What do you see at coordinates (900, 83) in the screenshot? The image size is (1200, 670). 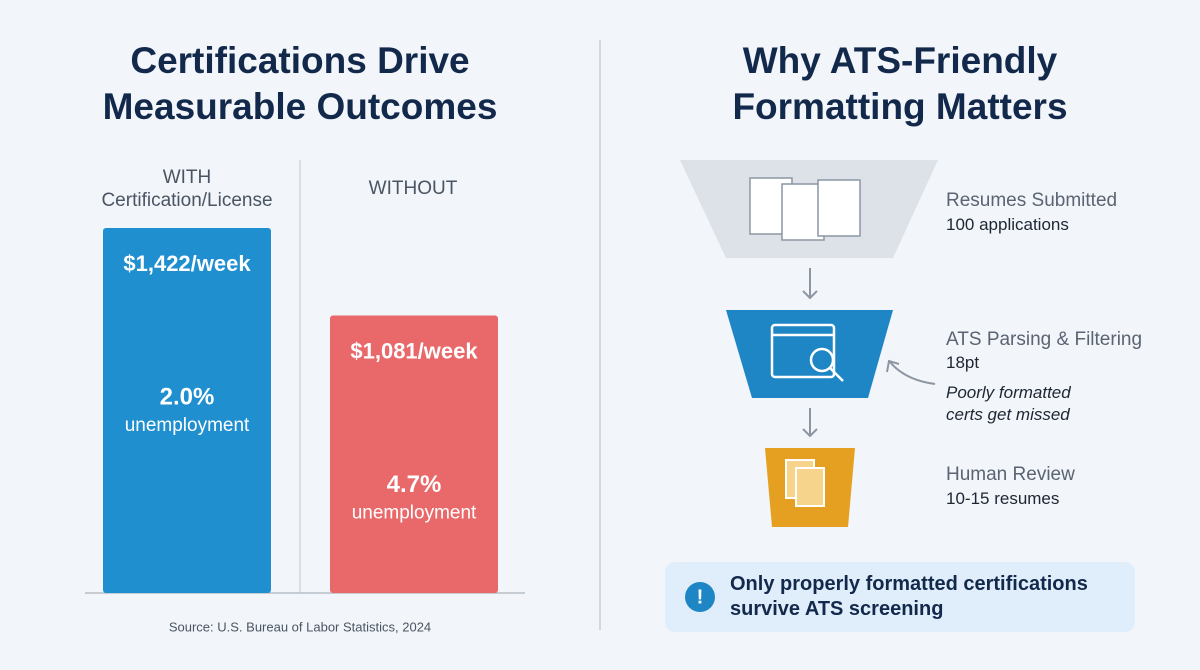 I see `funnel-title: Why ATS-Friendly Formatting Matters` at bounding box center [900, 83].